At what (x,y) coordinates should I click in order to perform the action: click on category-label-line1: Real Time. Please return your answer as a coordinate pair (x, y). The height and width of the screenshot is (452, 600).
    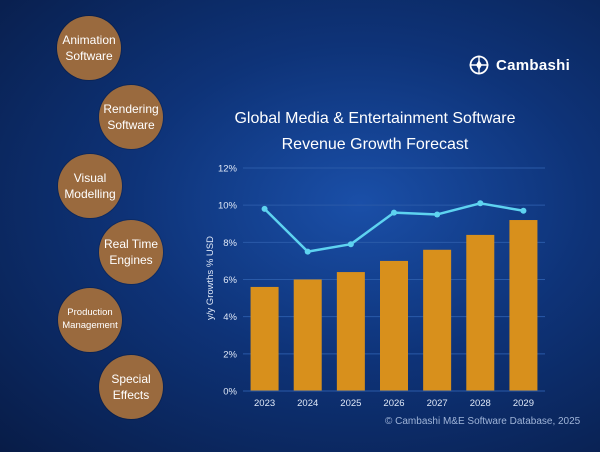
    Looking at the image, I should click on (131, 243).